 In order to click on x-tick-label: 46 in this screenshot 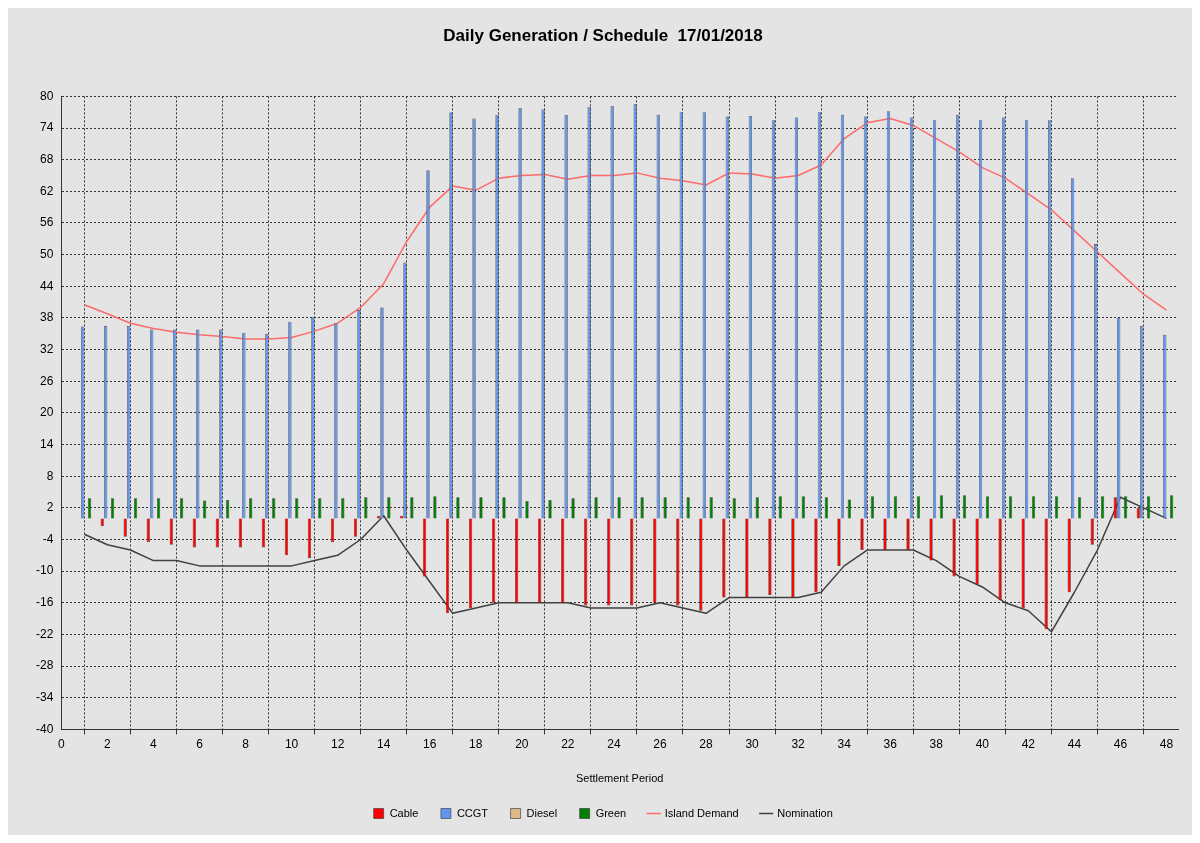, I will do `click(1120, 743)`.